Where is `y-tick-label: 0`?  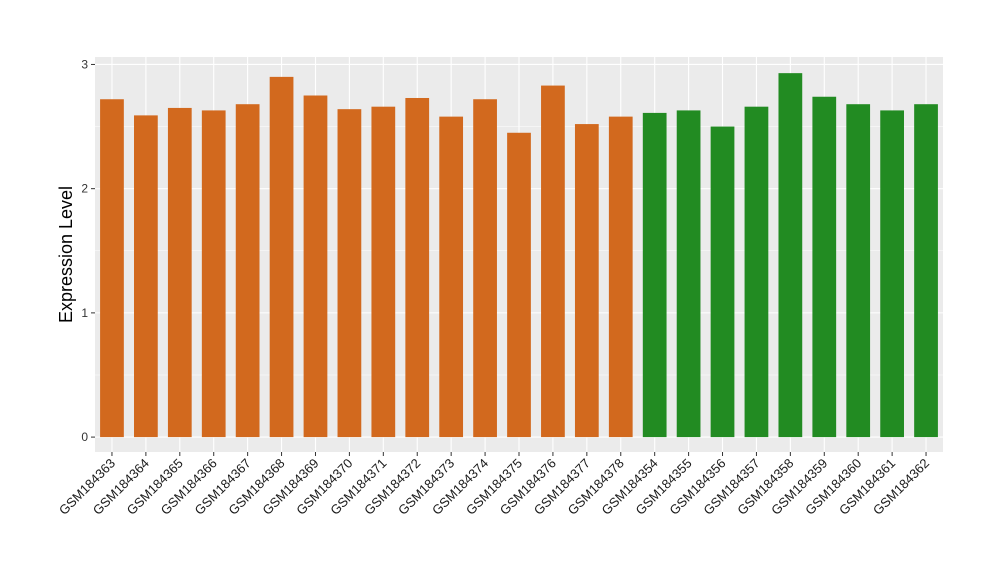
y-tick-label: 0 is located at coordinates (84, 437).